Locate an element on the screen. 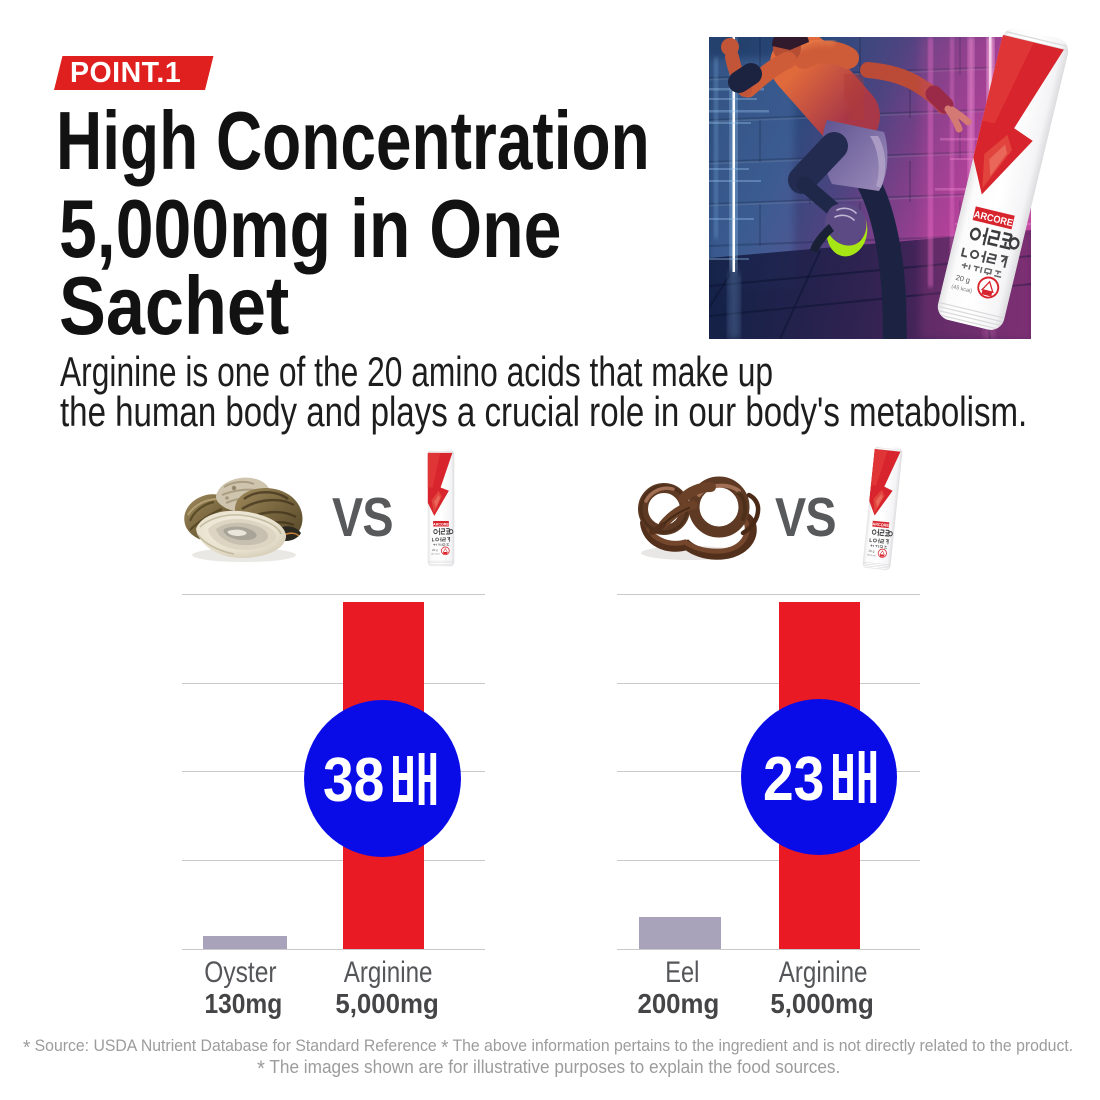  svg-text: 38 is located at coordinates (353, 780).